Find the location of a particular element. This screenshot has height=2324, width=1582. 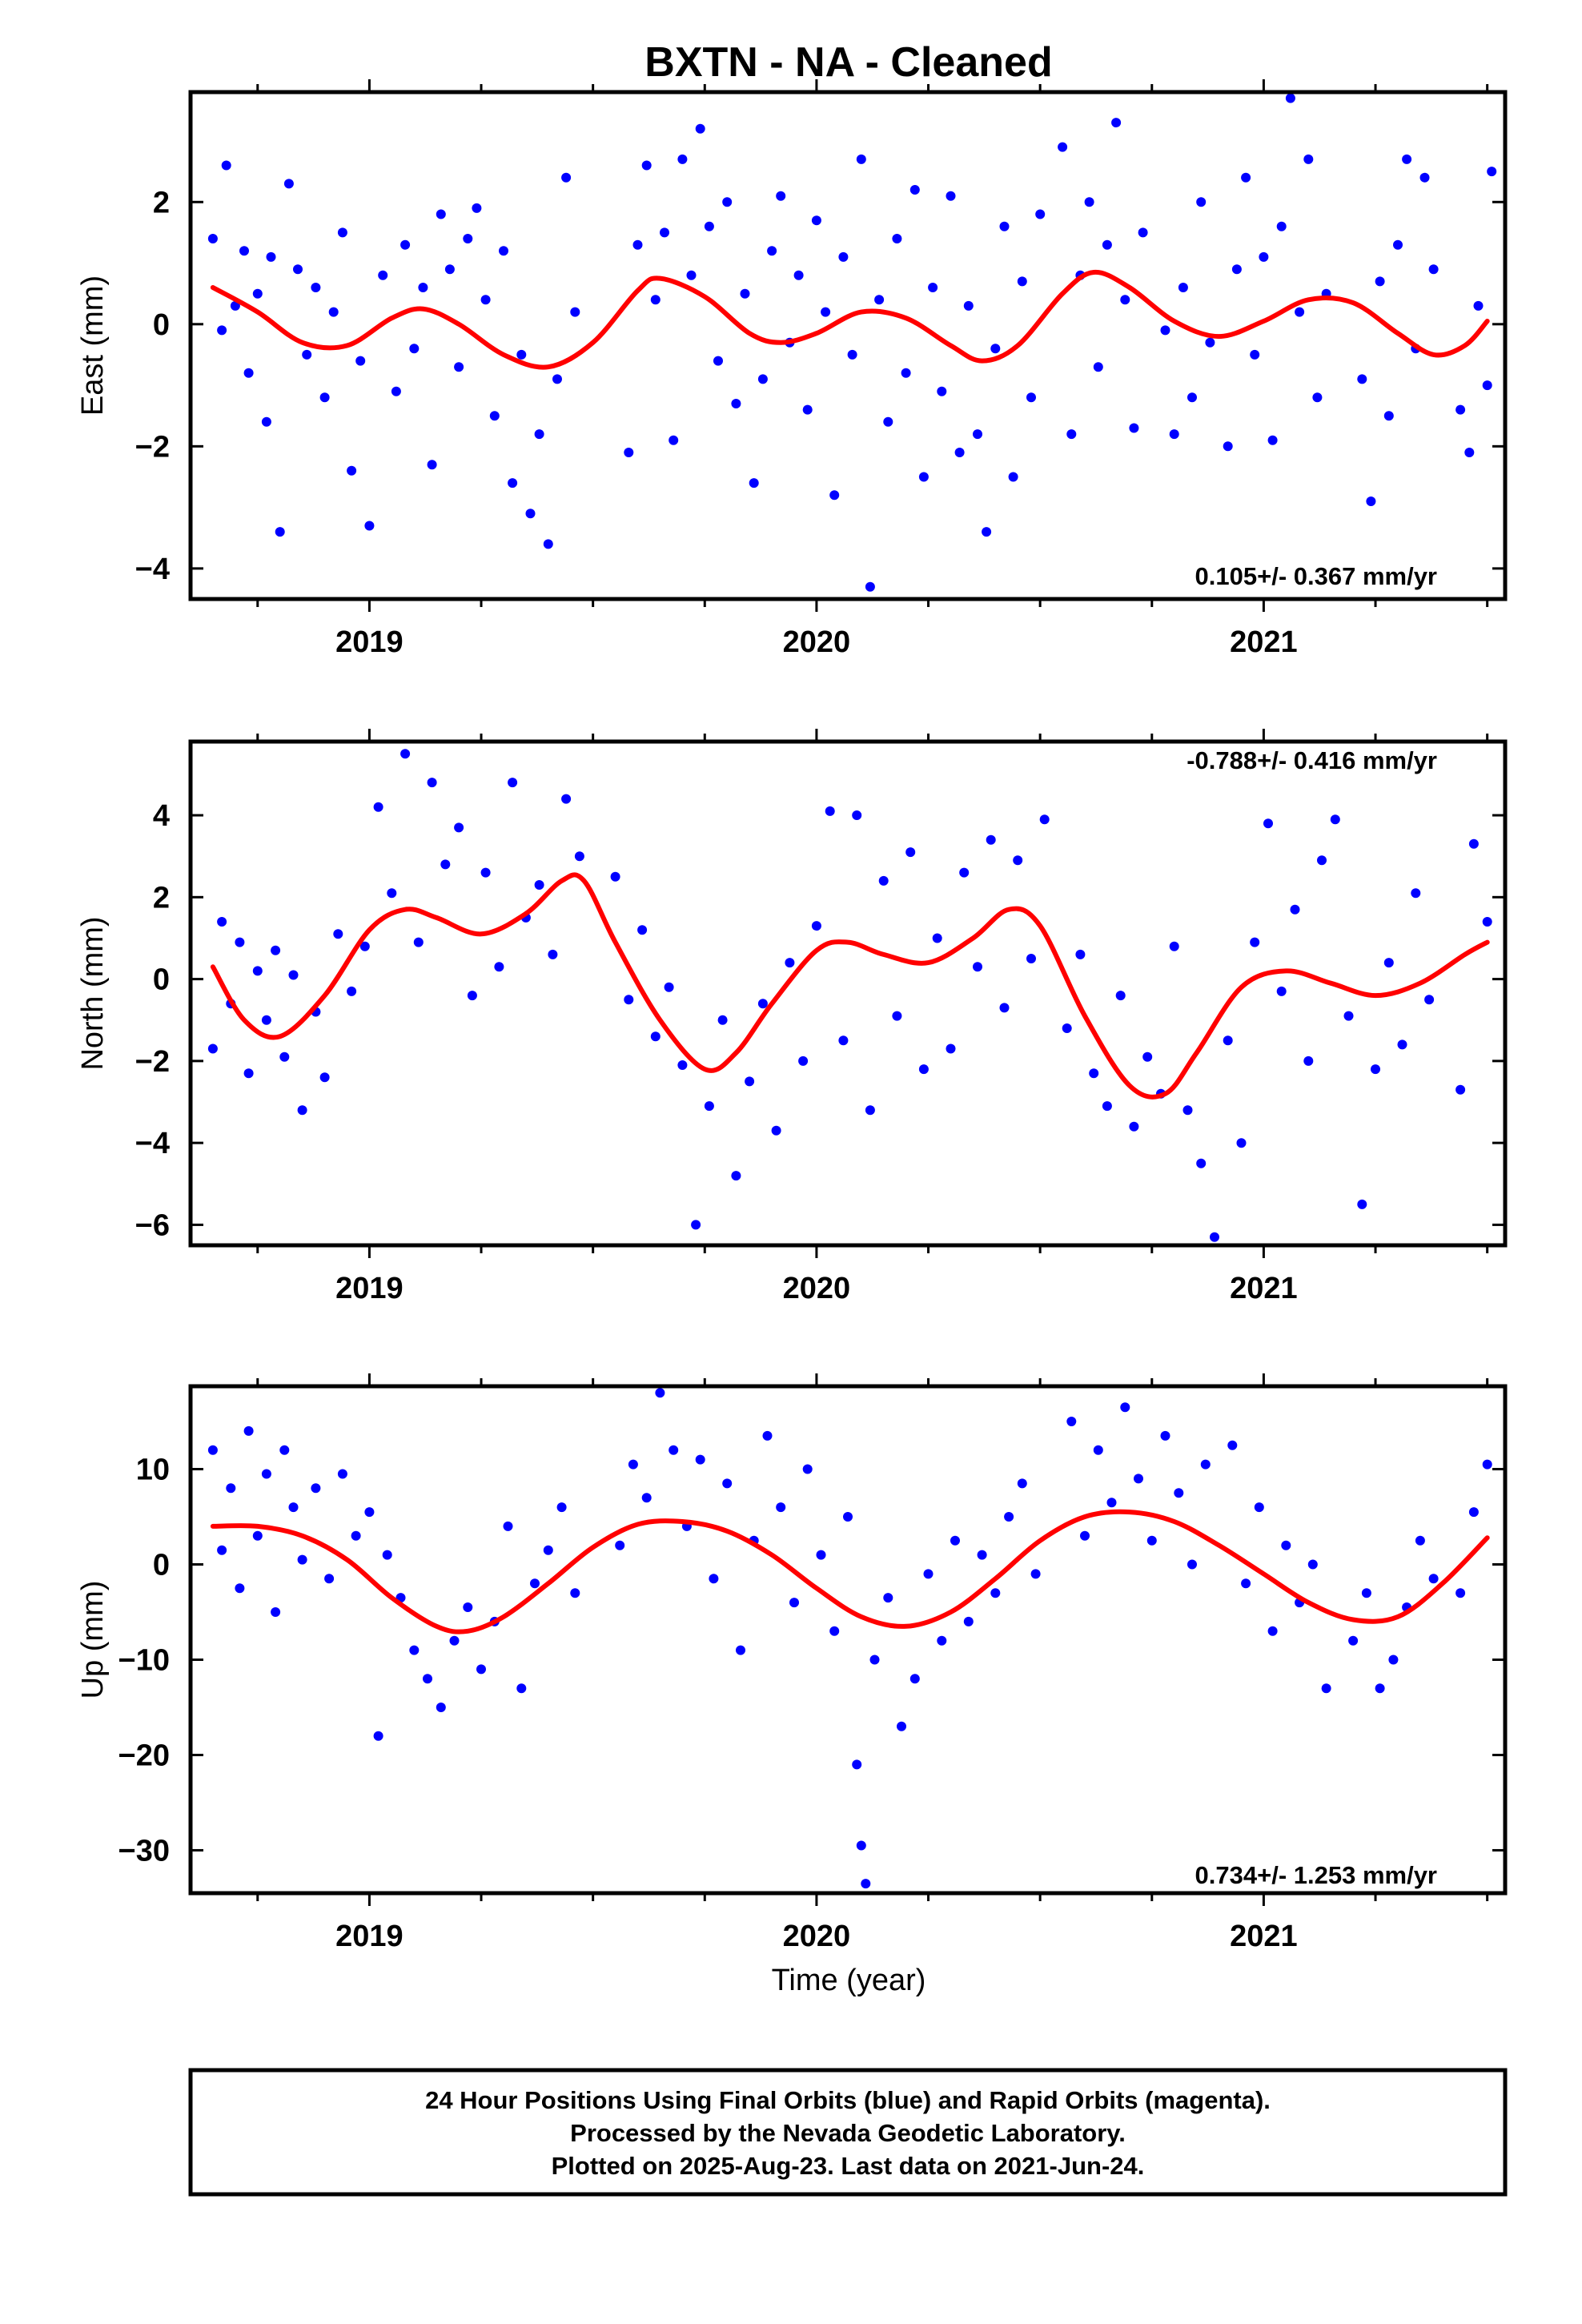

up-y-tick-label: −10 is located at coordinates (144, 1660).